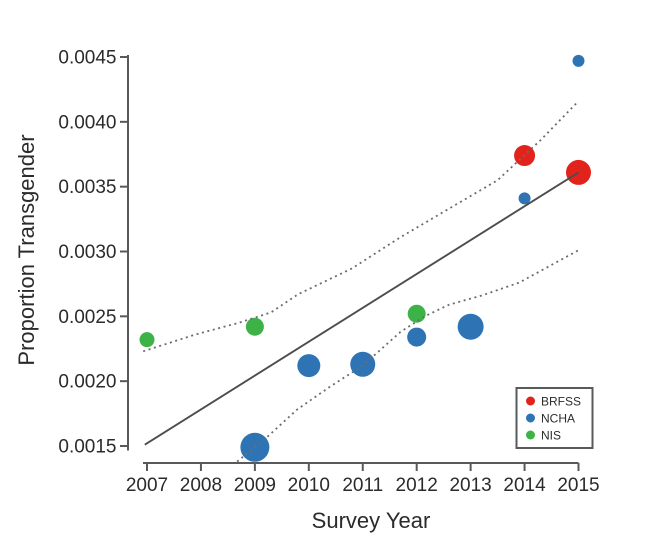 Image resolution: width=654 pixels, height=552 pixels. What do you see at coordinates (551, 436) in the screenshot?
I see `legend-label-NIS: NIS` at bounding box center [551, 436].